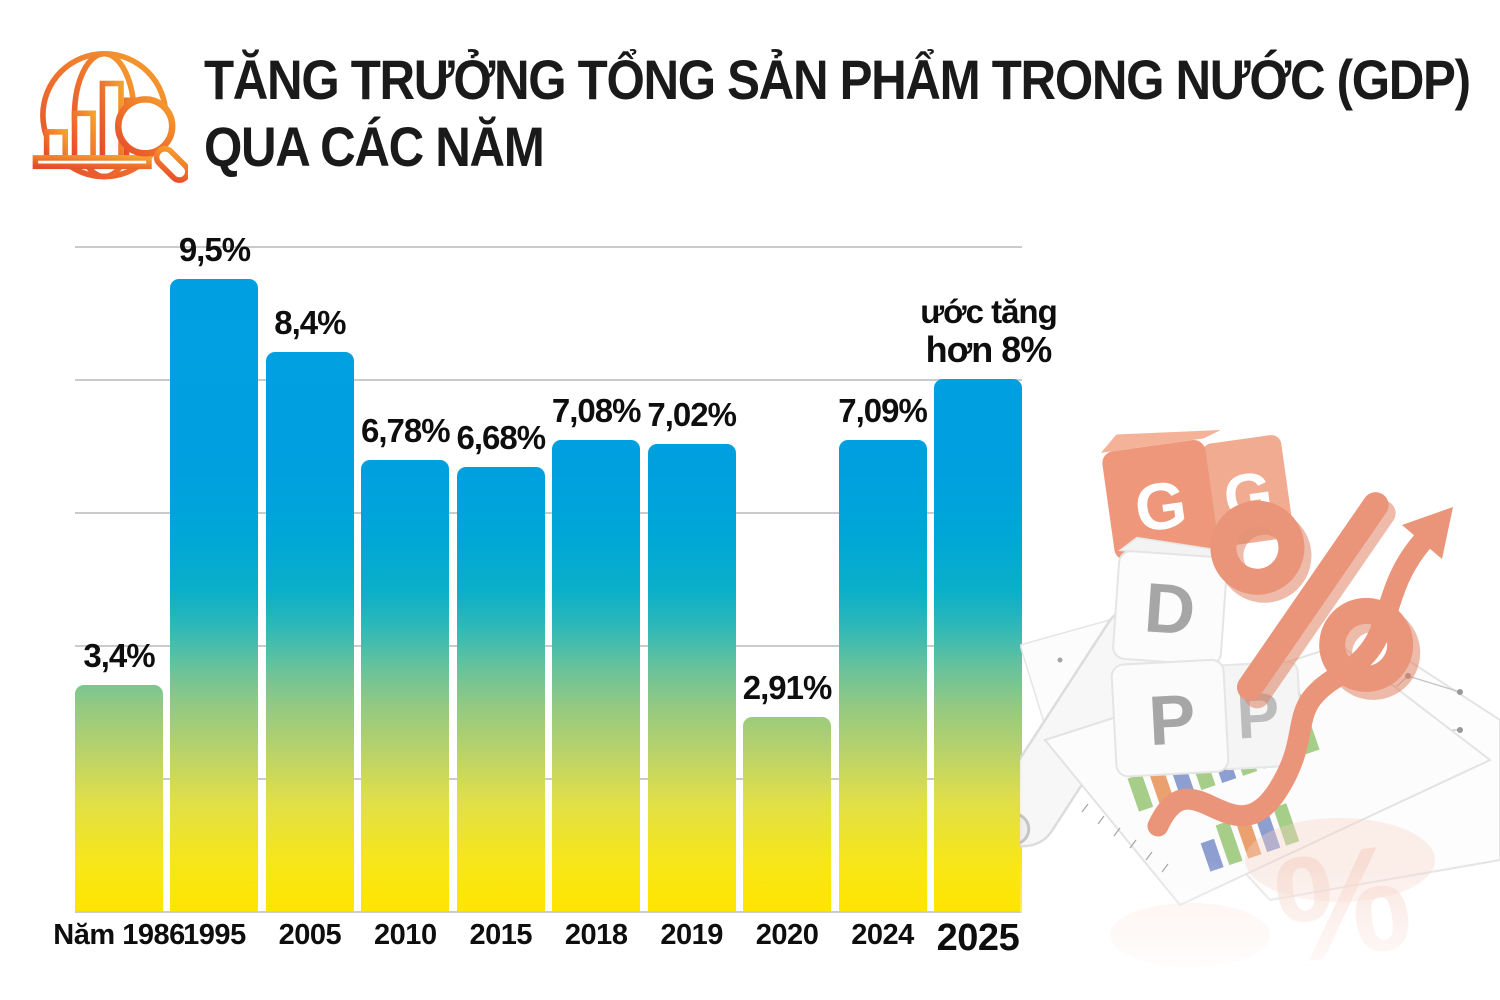 This screenshot has width=1500, height=1000. What do you see at coordinates (214, 935) in the screenshot?
I see `x-axis-label: 1995` at bounding box center [214, 935].